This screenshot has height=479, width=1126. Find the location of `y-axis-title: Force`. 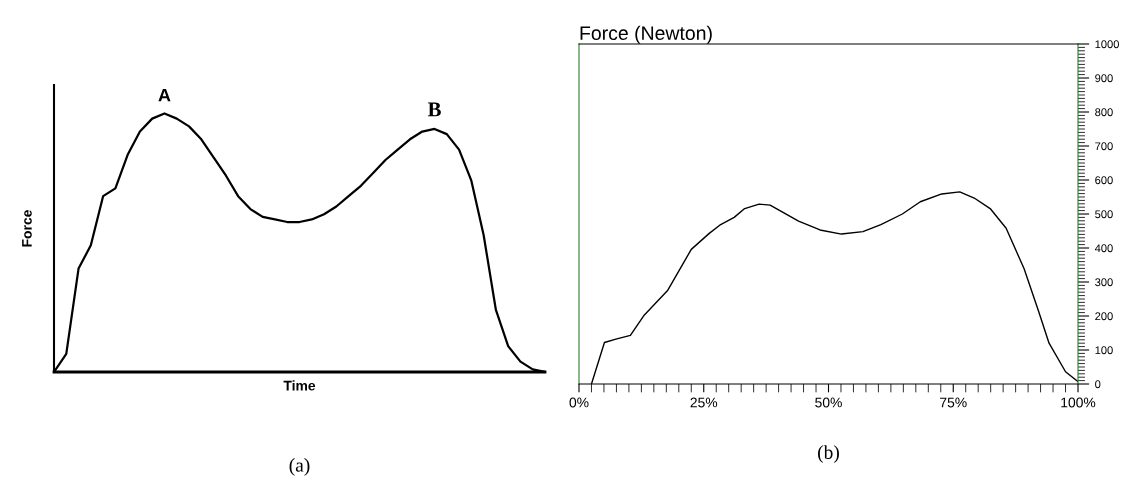

y-axis-title: Force is located at coordinates (27, 228).